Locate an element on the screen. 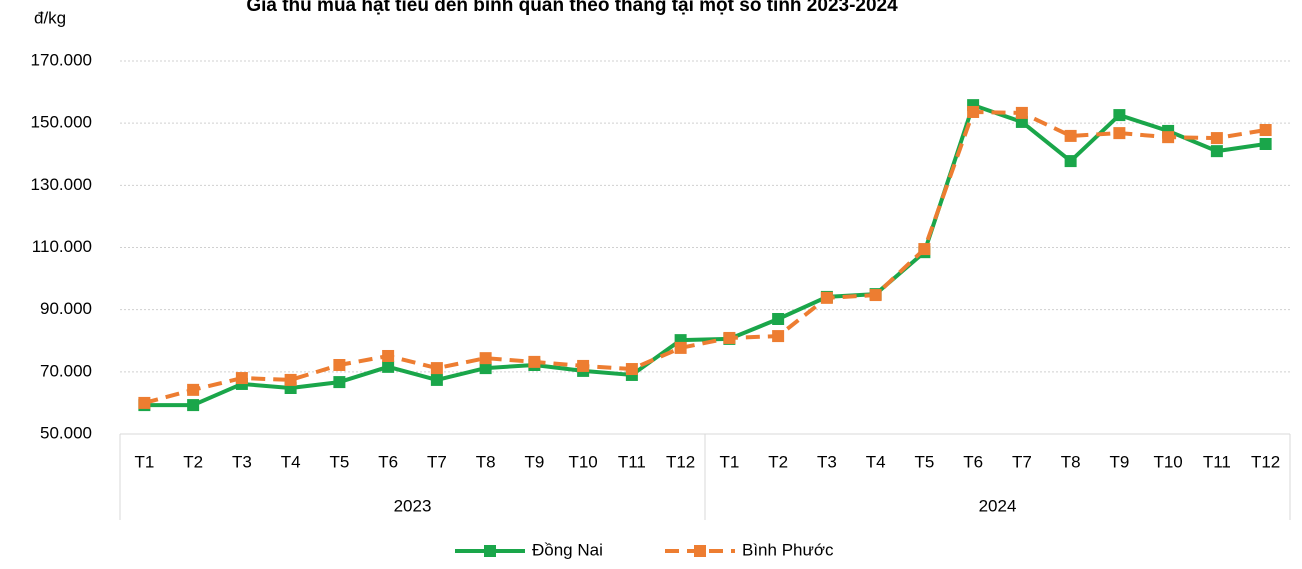 The width and height of the screenshot is (1302, 569). group-label: 2023 is located at coordinates (413, 505).